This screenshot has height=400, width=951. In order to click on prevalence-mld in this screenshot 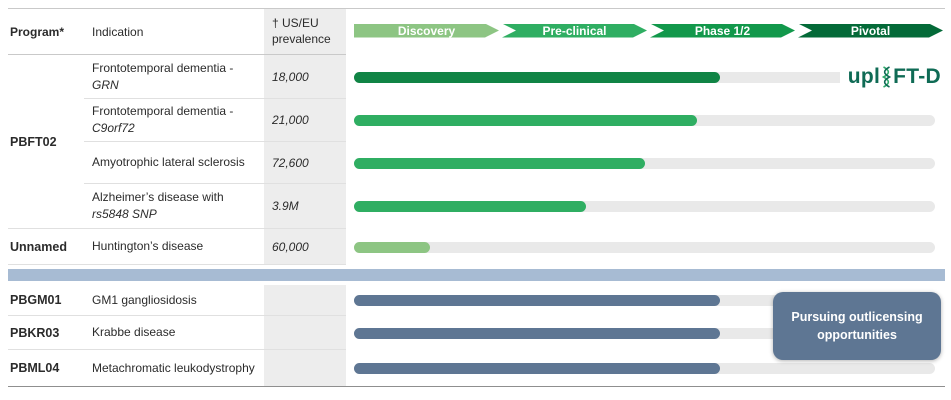, I will do `click(305, 368)`.